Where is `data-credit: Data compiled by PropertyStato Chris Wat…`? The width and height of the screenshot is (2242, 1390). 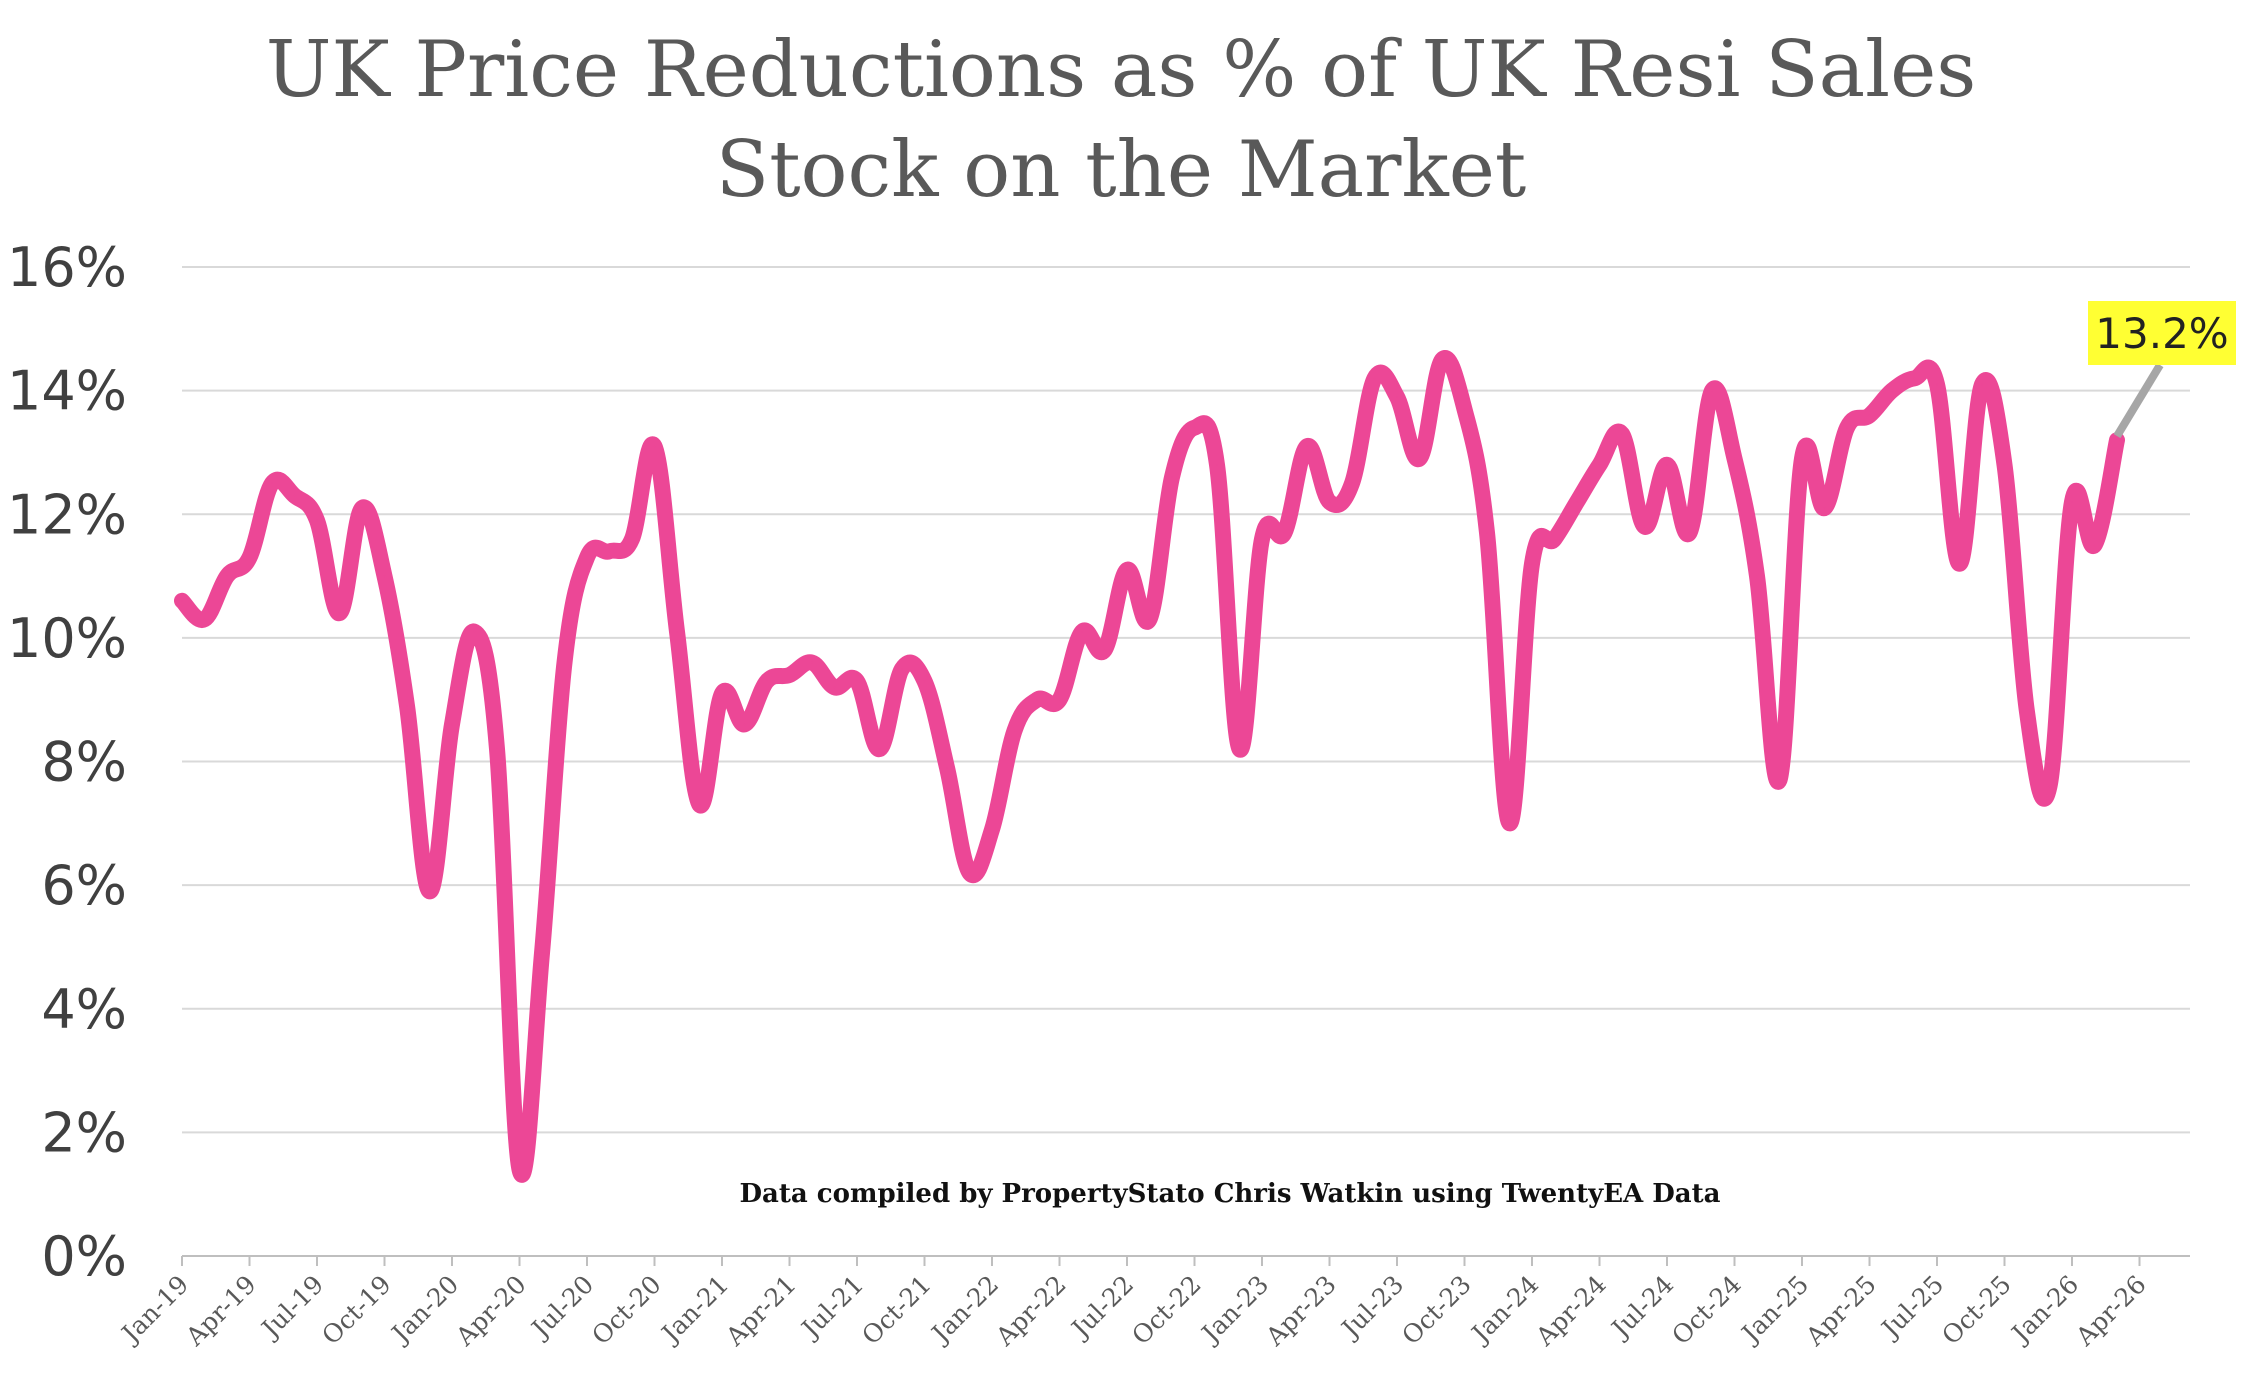 data-credit: Data compiled by PropertyStato Chris Wat… is located at coordinates (1230, 1194).